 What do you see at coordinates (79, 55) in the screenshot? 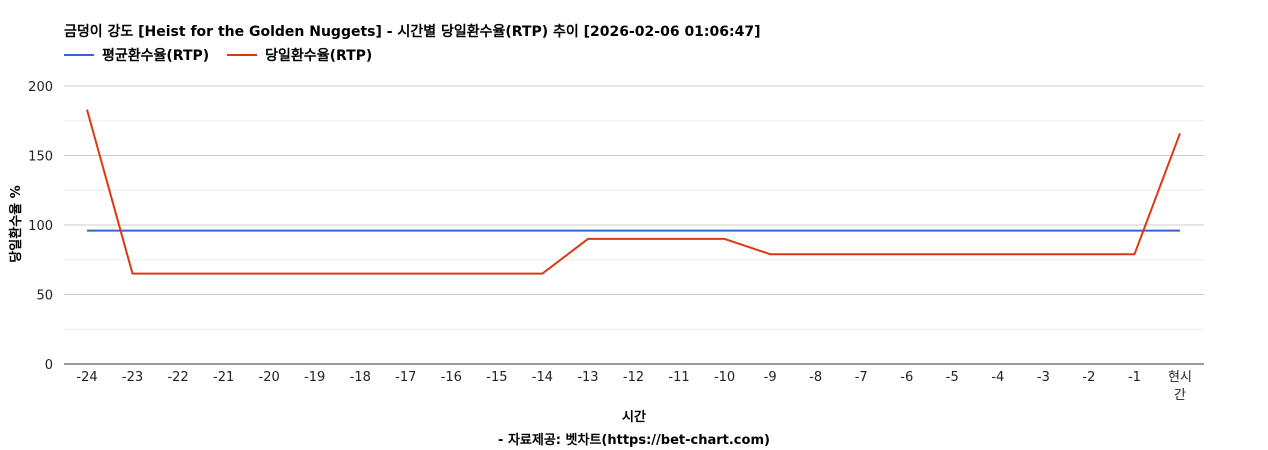
I see `legend-swatch-average` at bounding box center [79, 55].